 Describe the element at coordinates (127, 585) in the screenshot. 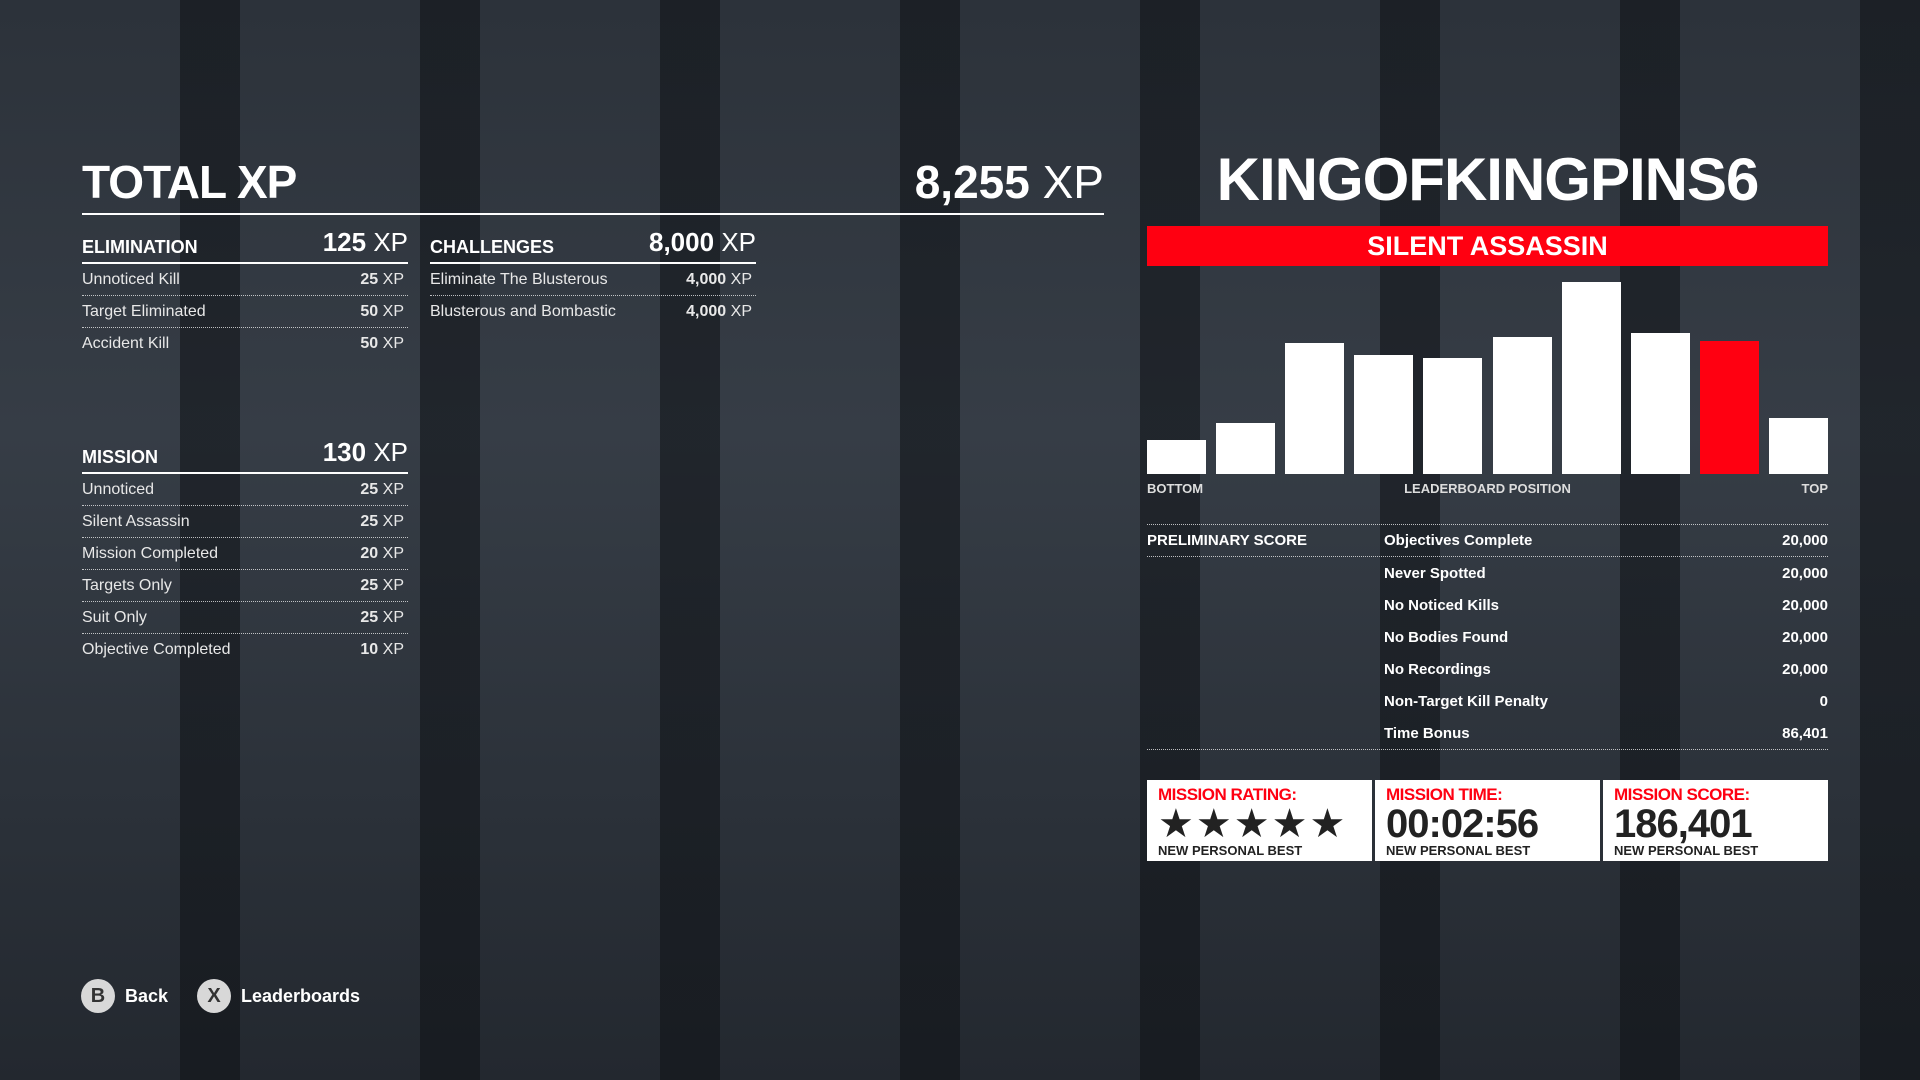

I see `xp-row-label: Targets Only` at that location.